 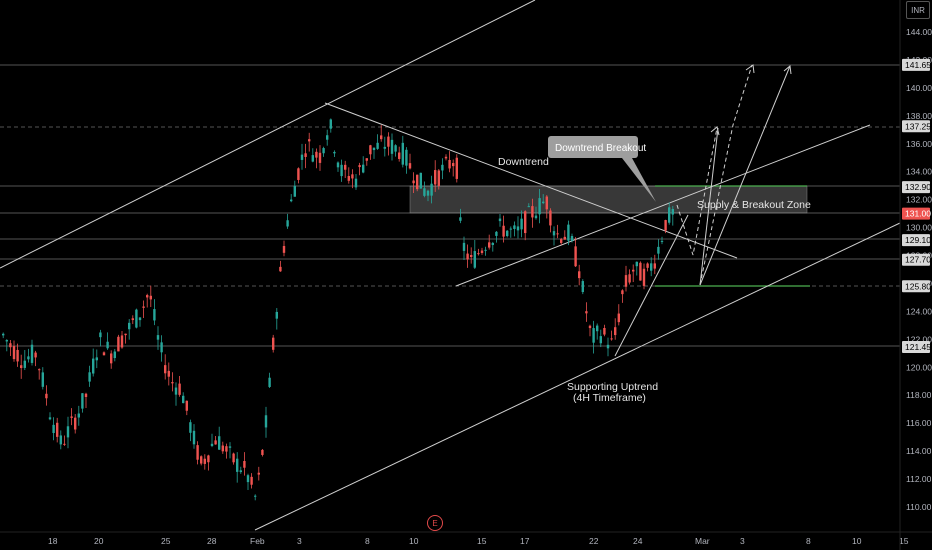 What do you see at coordinates (478, 541) in the screenshot?
I see `x-axis: 18 20 25 28 Feb 3 8 10 15 17 22 24 Mar 3 8 10 15` at bounding box center [478, 541].